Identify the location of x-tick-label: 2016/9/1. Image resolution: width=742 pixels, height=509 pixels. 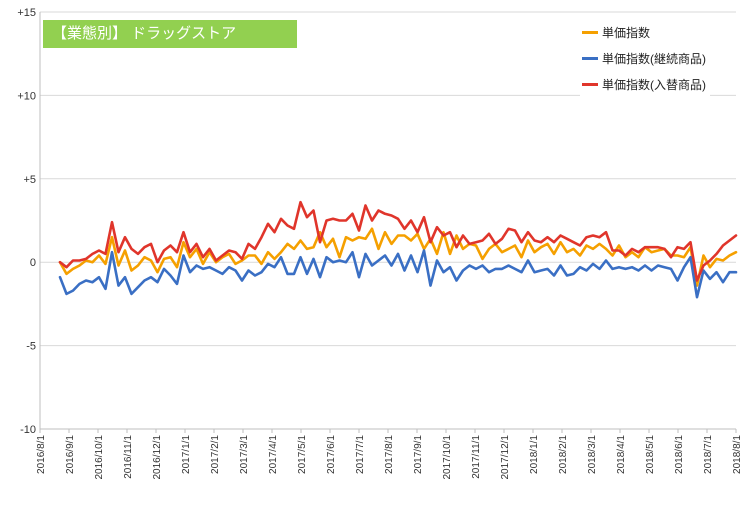
(70, 454).